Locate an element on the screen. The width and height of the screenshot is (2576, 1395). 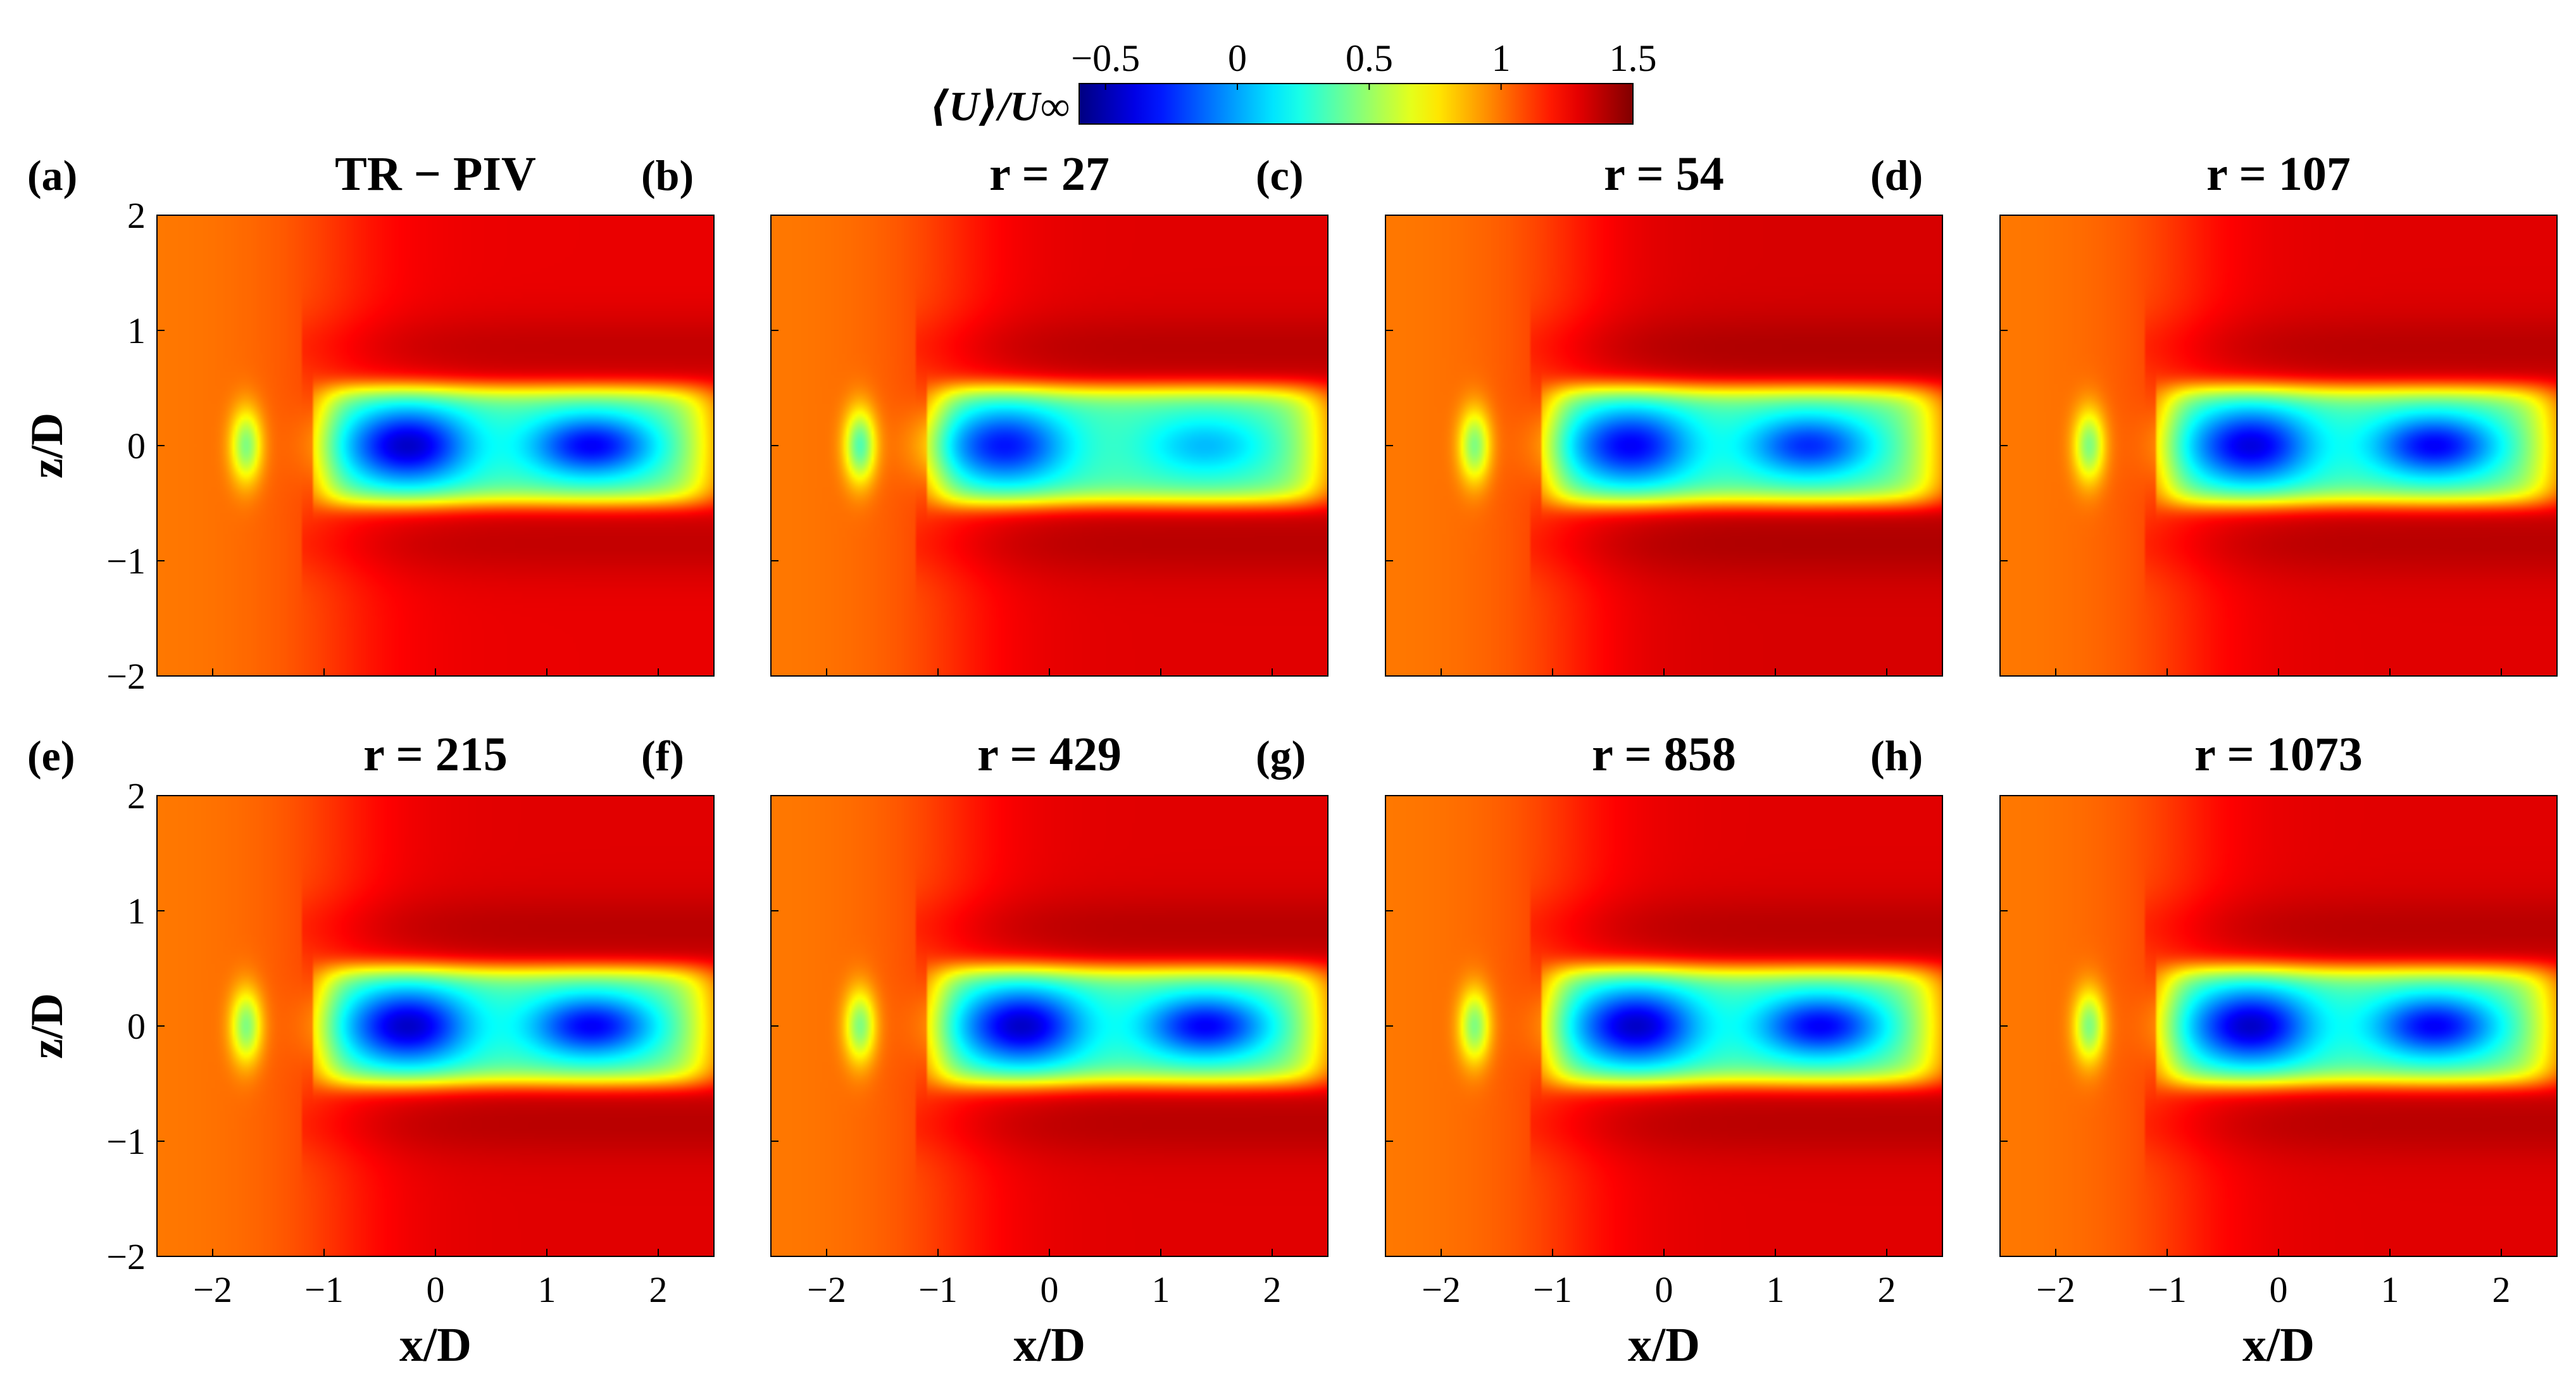
colorbar-tick-label: 1.5 is located at coordinates (1633, 58).